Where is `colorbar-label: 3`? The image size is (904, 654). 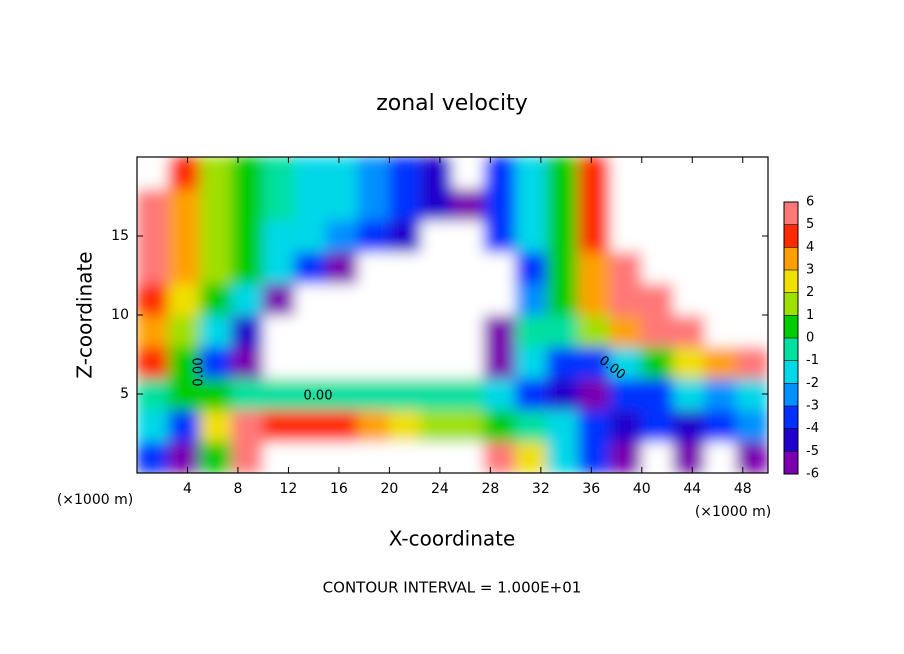
colorbar-label: 3 is located at coordinates (810, 270).